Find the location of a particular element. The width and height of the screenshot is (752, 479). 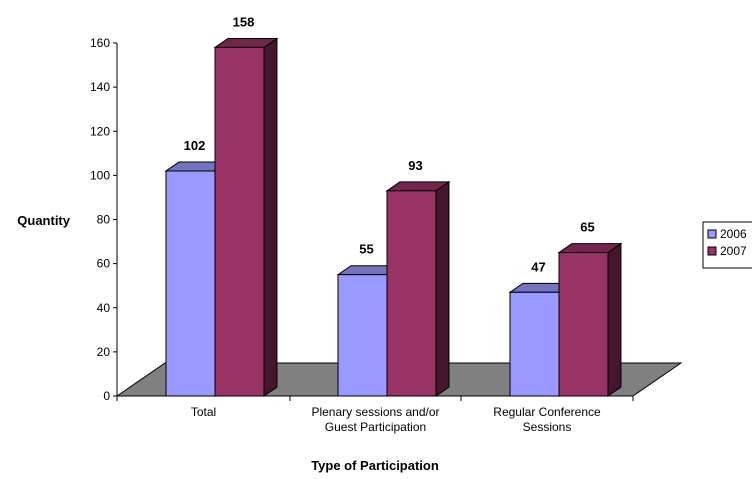

legend: 2006 2007 is located at coordinates (727, 245).